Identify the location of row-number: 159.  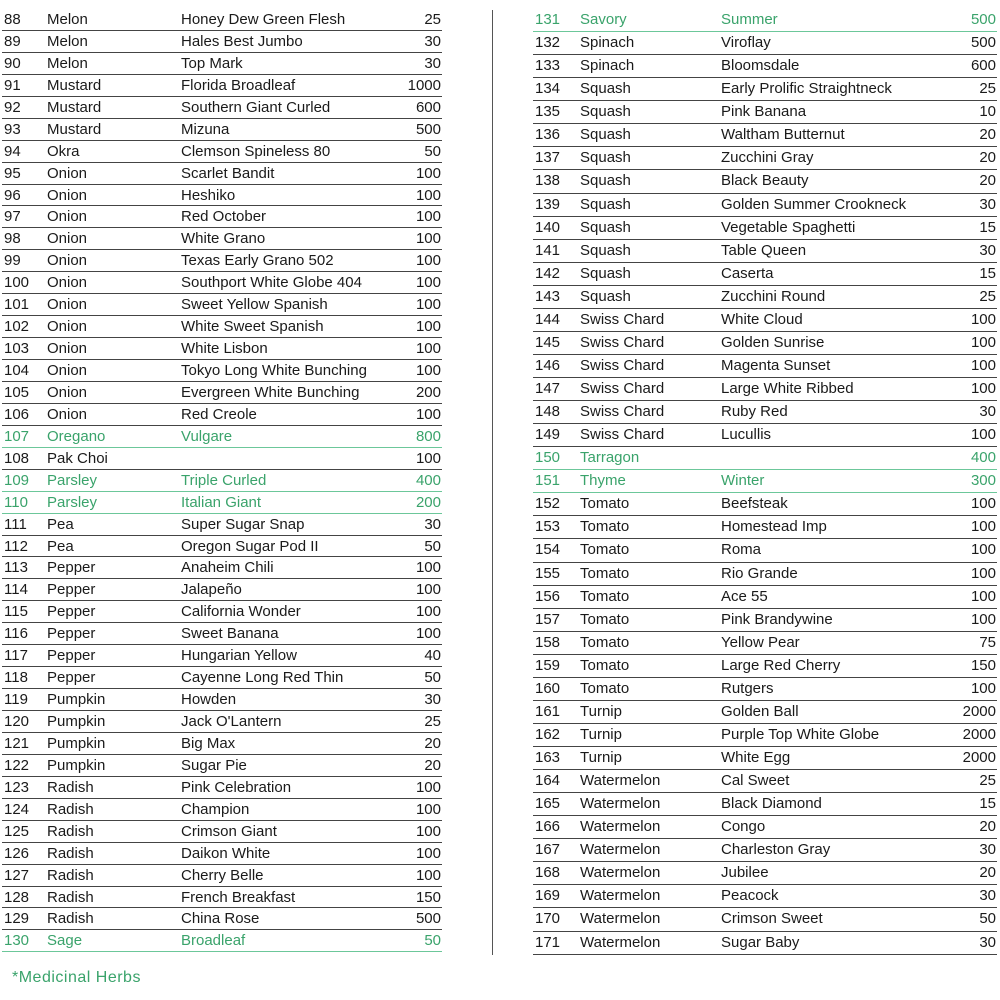
(548, 665).